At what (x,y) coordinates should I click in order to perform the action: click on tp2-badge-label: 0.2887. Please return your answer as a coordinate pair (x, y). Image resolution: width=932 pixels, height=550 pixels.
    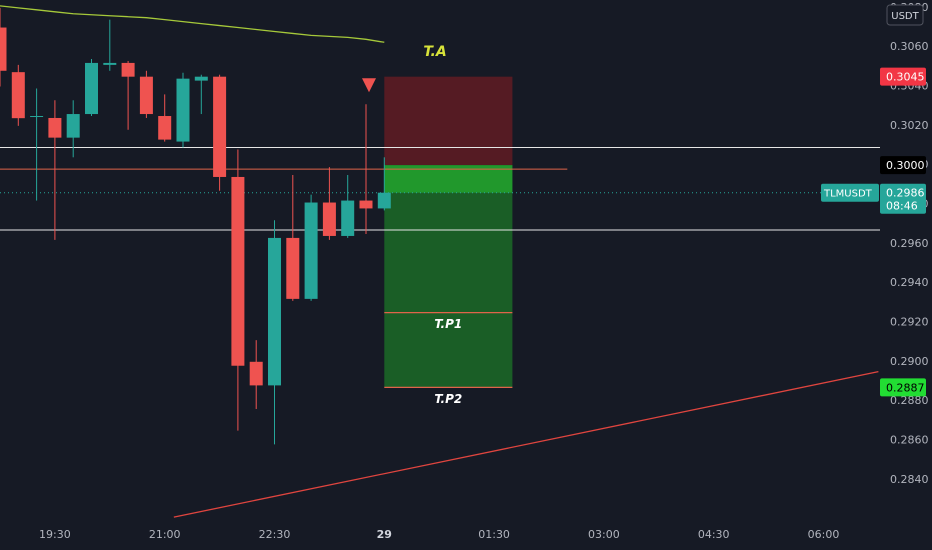
    Looking at the image, I should click on (905, 387).